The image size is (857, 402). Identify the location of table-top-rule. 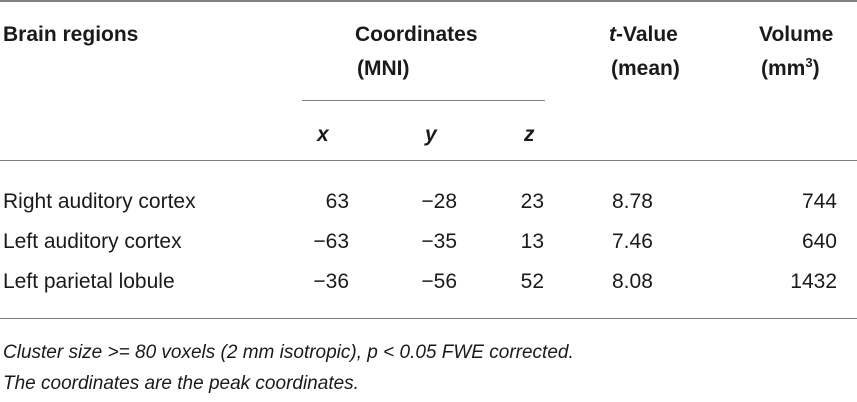
(428, 1).